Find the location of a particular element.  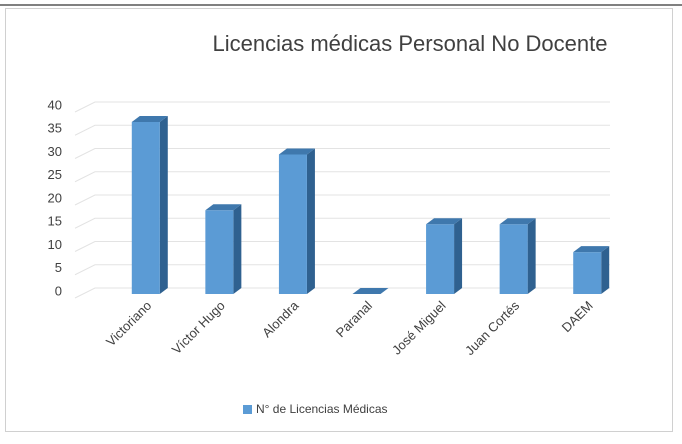

y-tick-label: 5 is located at coordinates (58, 267).